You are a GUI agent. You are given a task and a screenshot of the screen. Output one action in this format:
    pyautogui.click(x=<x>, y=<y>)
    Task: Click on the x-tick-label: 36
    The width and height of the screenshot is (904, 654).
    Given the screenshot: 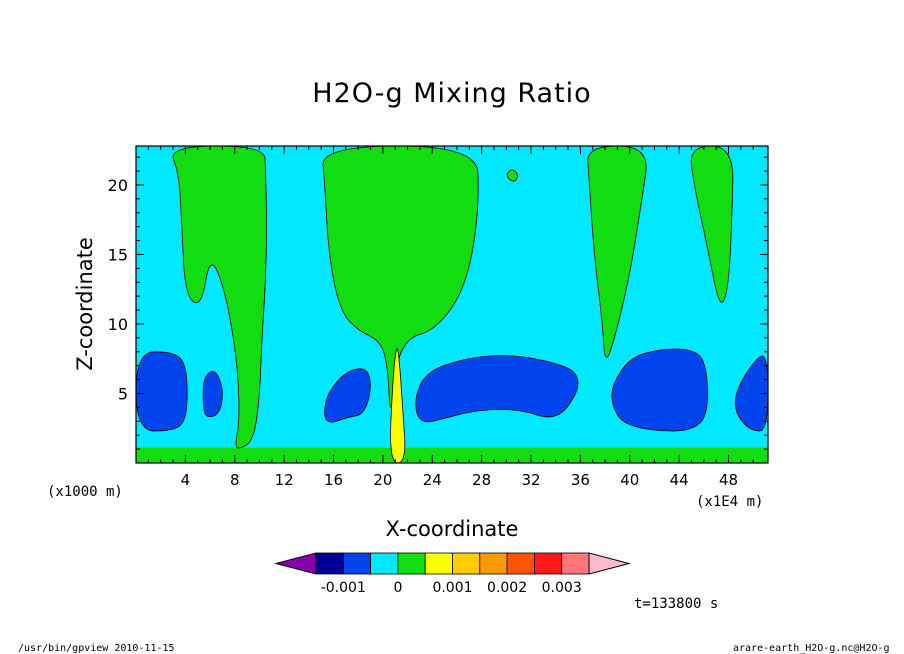 What is the action you would take?
    pyautogui.click(x=580, y=480)
    